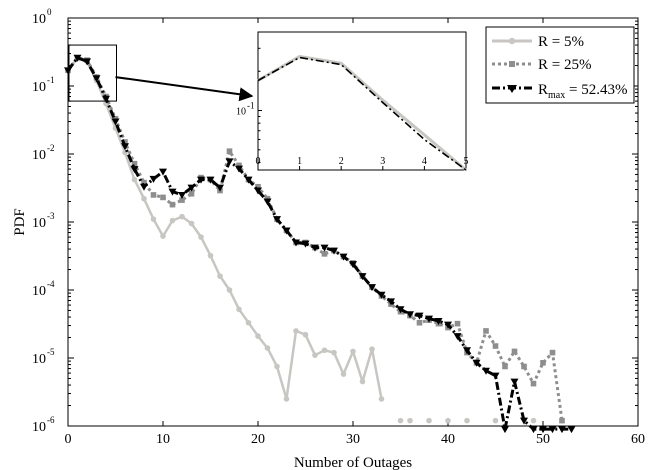 The width and height of the screenshot is (665, 470). I want to click on inset-series-line, so click(362, 113).